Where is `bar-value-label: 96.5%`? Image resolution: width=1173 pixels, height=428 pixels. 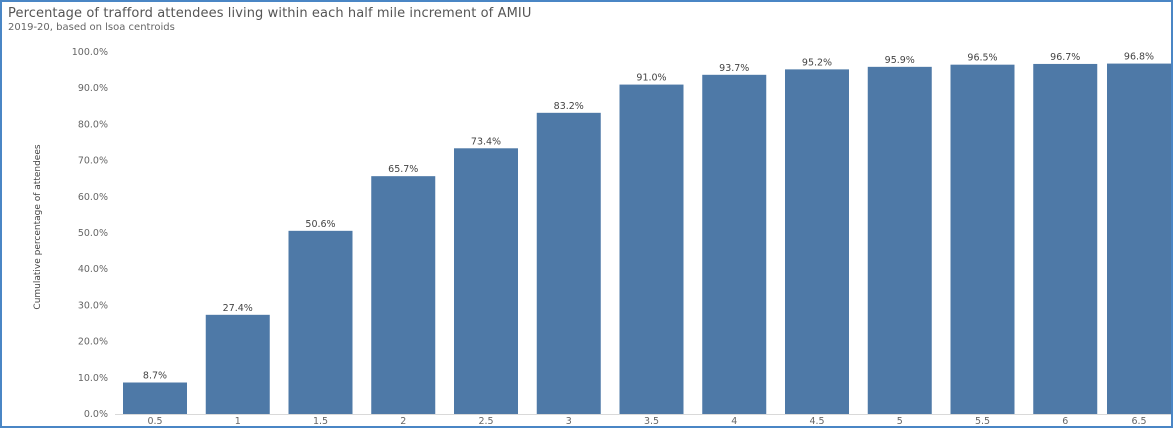
bar-value-label: 96.5% is located at coordinates (982, 58).